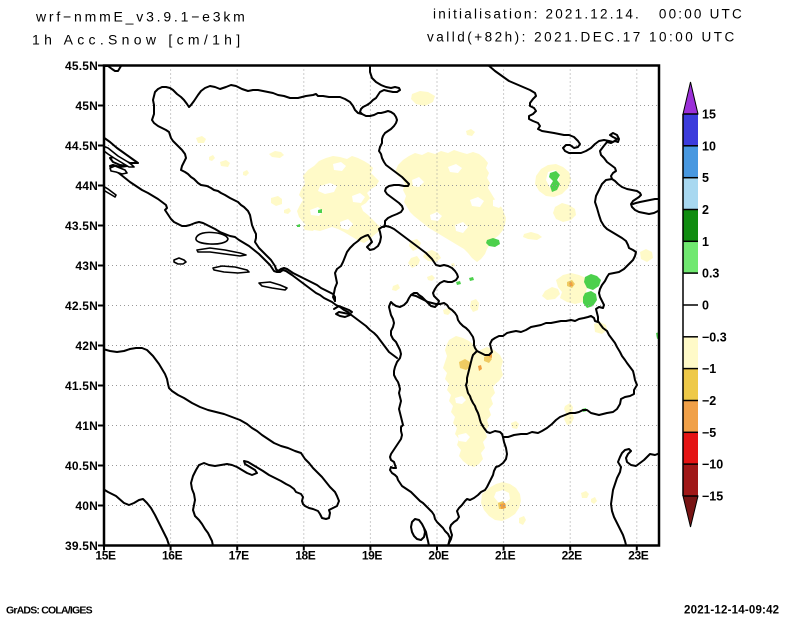  What do you see at coordinates (638, 556) in the screenshot?
I see `svg-text: 23E` at bounding box center [638, 556].